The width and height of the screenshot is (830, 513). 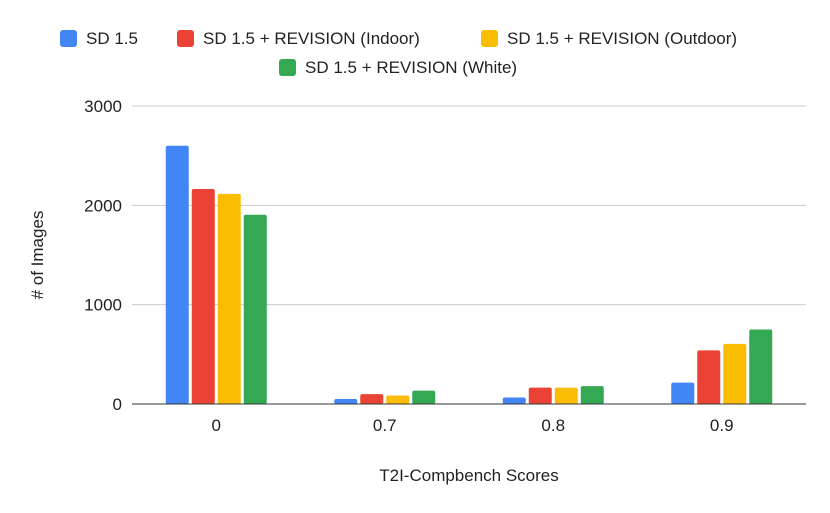 I want to click on y-axis-title: # of Images, so click(x=37, y=255).